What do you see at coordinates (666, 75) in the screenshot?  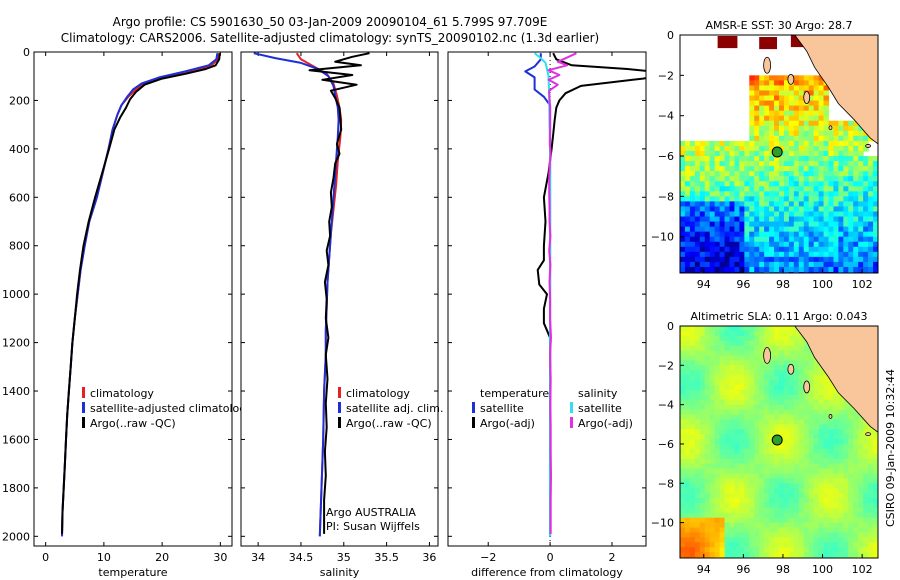 I see `amsre-sst-ytick-label: −2` at bounding box center [666, 75].